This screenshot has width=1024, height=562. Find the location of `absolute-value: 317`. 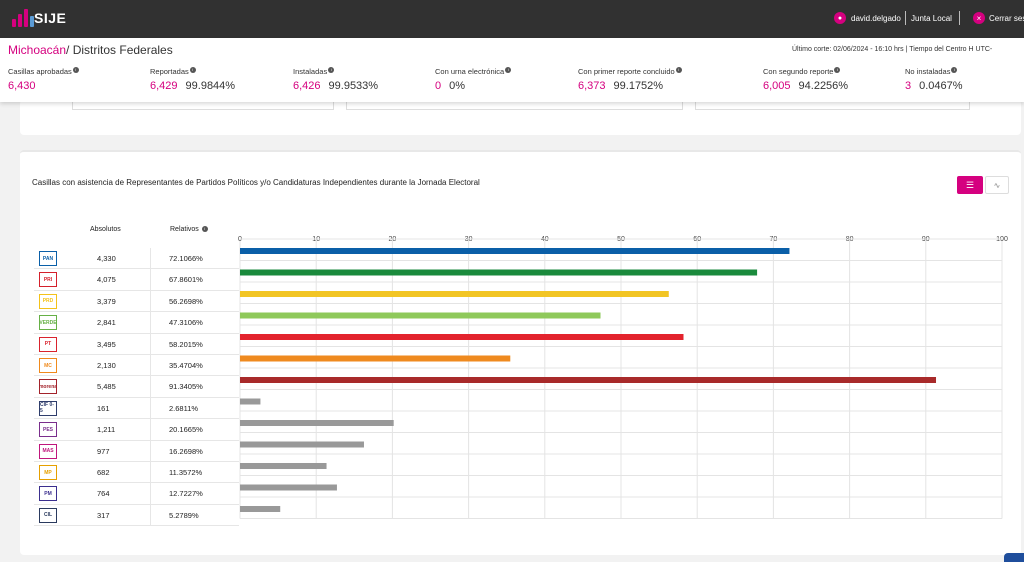

absolute-value: 317 is located at coordinates (103, 515).